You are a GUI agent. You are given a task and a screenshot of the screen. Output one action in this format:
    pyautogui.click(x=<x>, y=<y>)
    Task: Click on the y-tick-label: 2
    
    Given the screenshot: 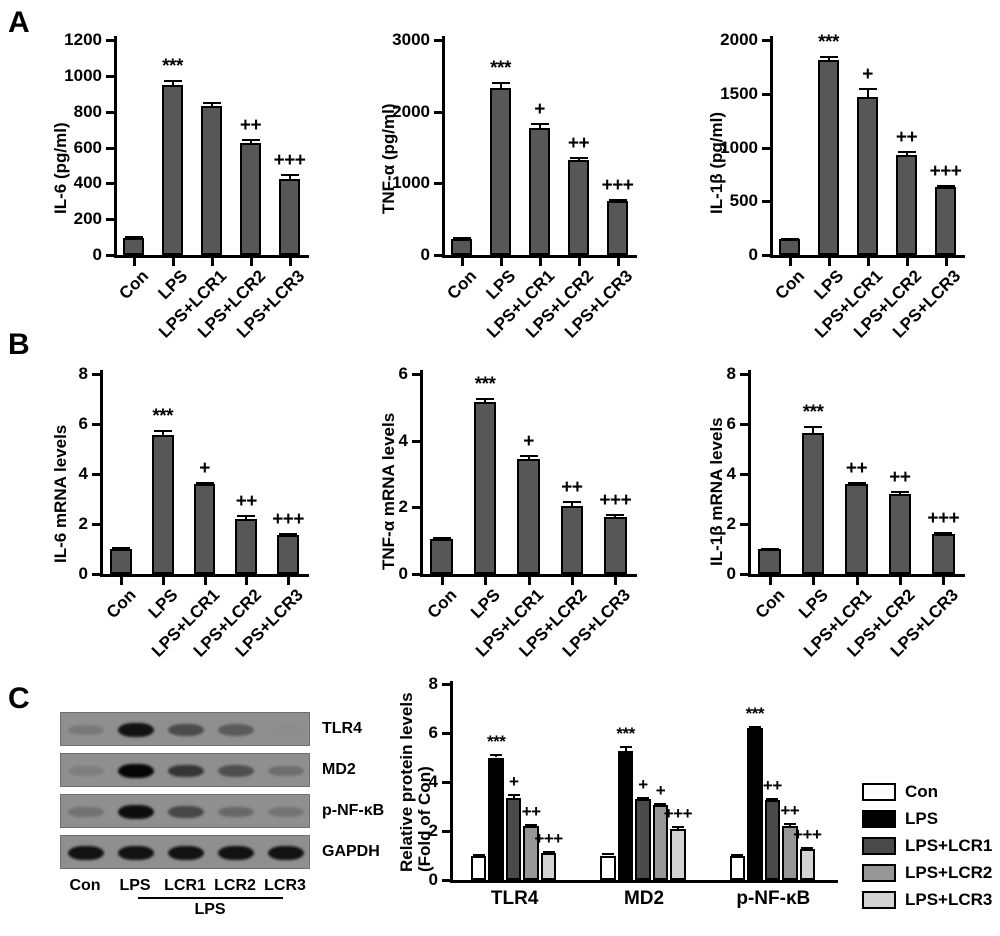 What is the action you would take?
    pyautogui.click(x=731, y=523)
    